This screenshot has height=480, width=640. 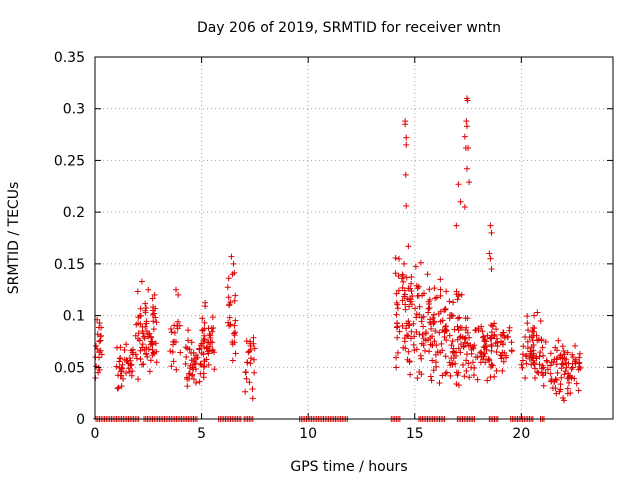 What do you see at coordinates (521, 434) in the screenshot?
I see `x-tick-label: 20` at bounding box center [521, 434].